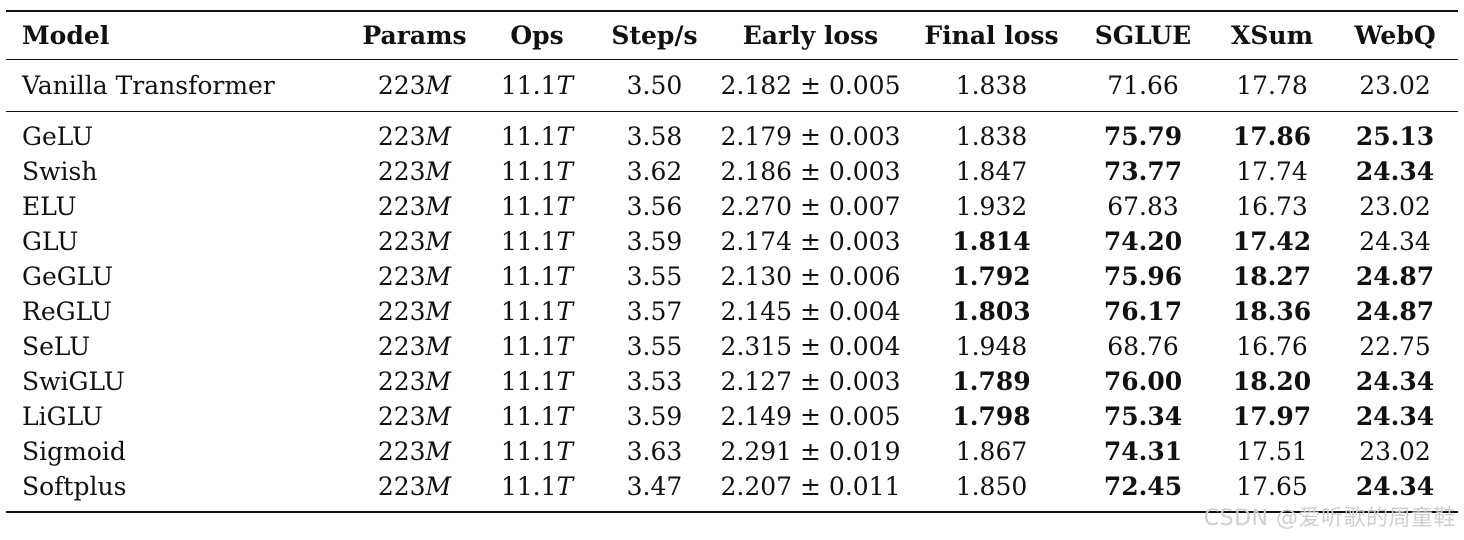  What do you see at coordinates (654, 206) in the screenshot?
I see `cell-step: 3.56` at bounding box center [654, 206].